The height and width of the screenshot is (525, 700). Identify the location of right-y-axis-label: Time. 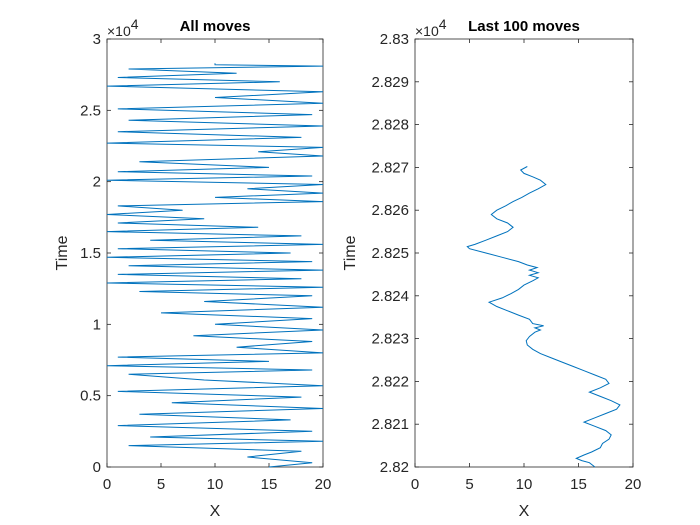
(350, 252).